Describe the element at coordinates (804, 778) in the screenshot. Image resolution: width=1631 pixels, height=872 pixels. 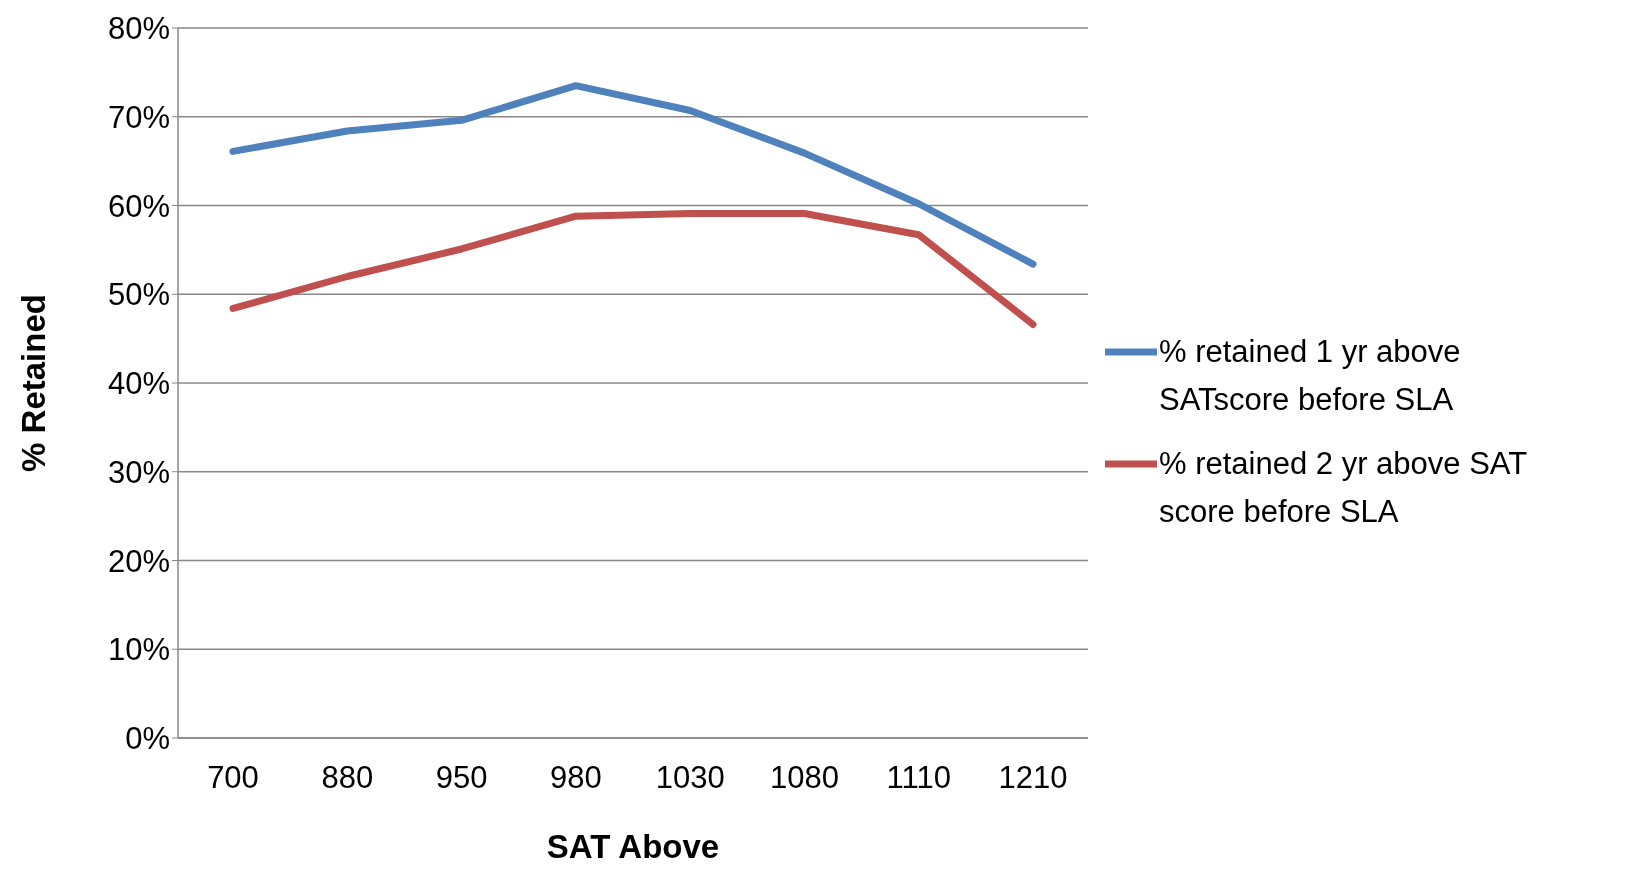
I see `x-tick-label: 1080` at that location.